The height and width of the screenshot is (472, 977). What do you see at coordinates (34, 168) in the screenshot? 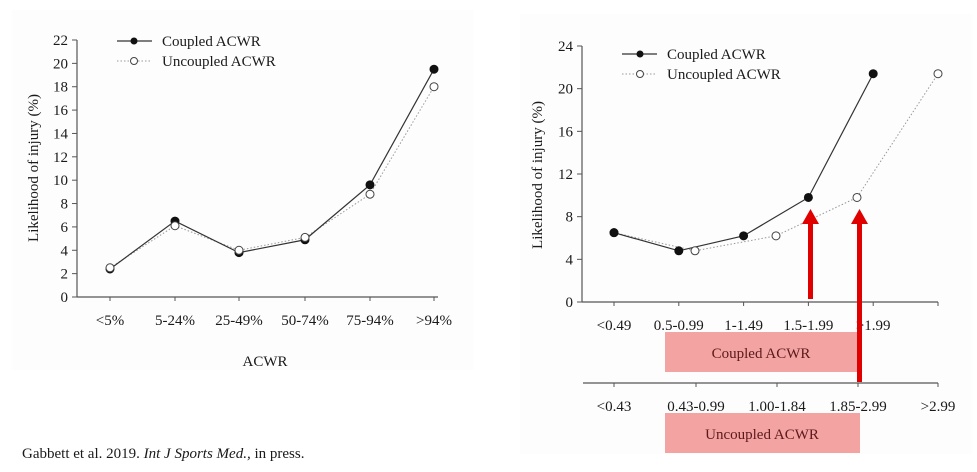
I see `left-y-axis-title: Likelihood of injury (%)` at bounding box center [34, 168].